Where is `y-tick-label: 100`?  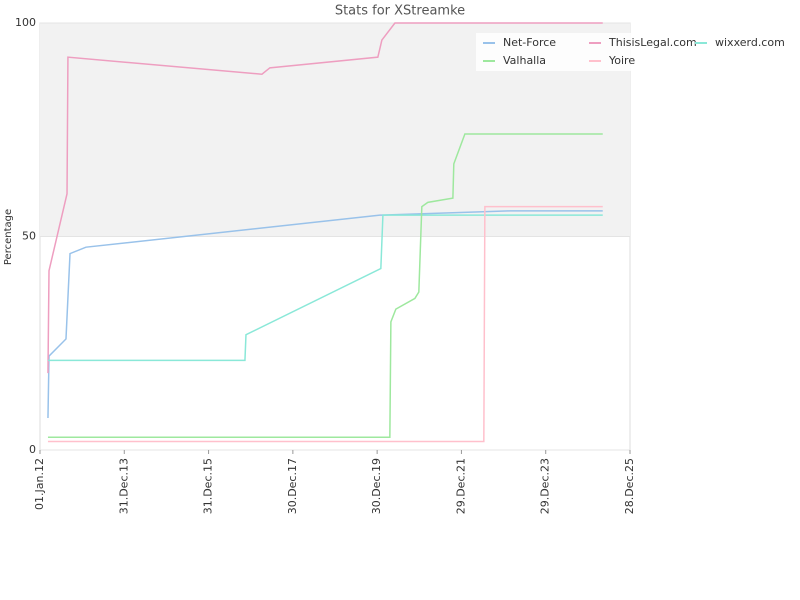 y-tick-label: 100 is located at coordinates (25, 22).